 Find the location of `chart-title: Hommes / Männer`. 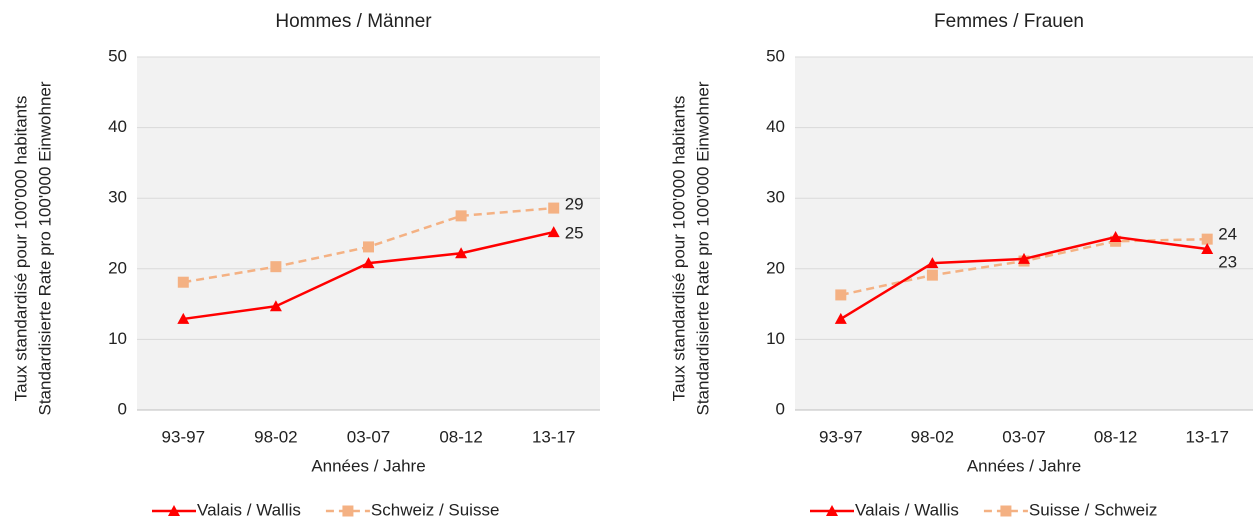

chart-title: Hommes / Männer is located at coordinates (353, 21).